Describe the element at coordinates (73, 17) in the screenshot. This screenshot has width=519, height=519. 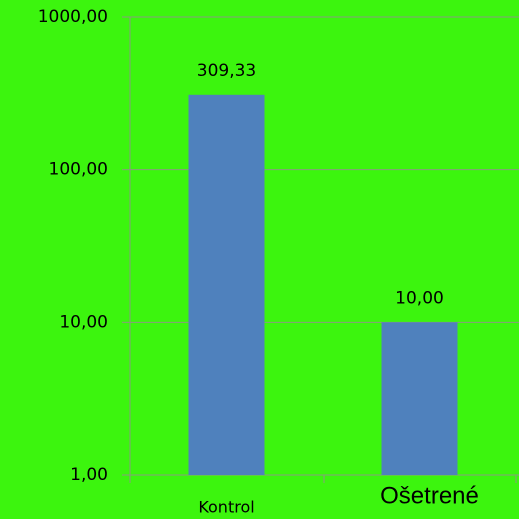
I see `y-tick-label: 1000,00` at that location.